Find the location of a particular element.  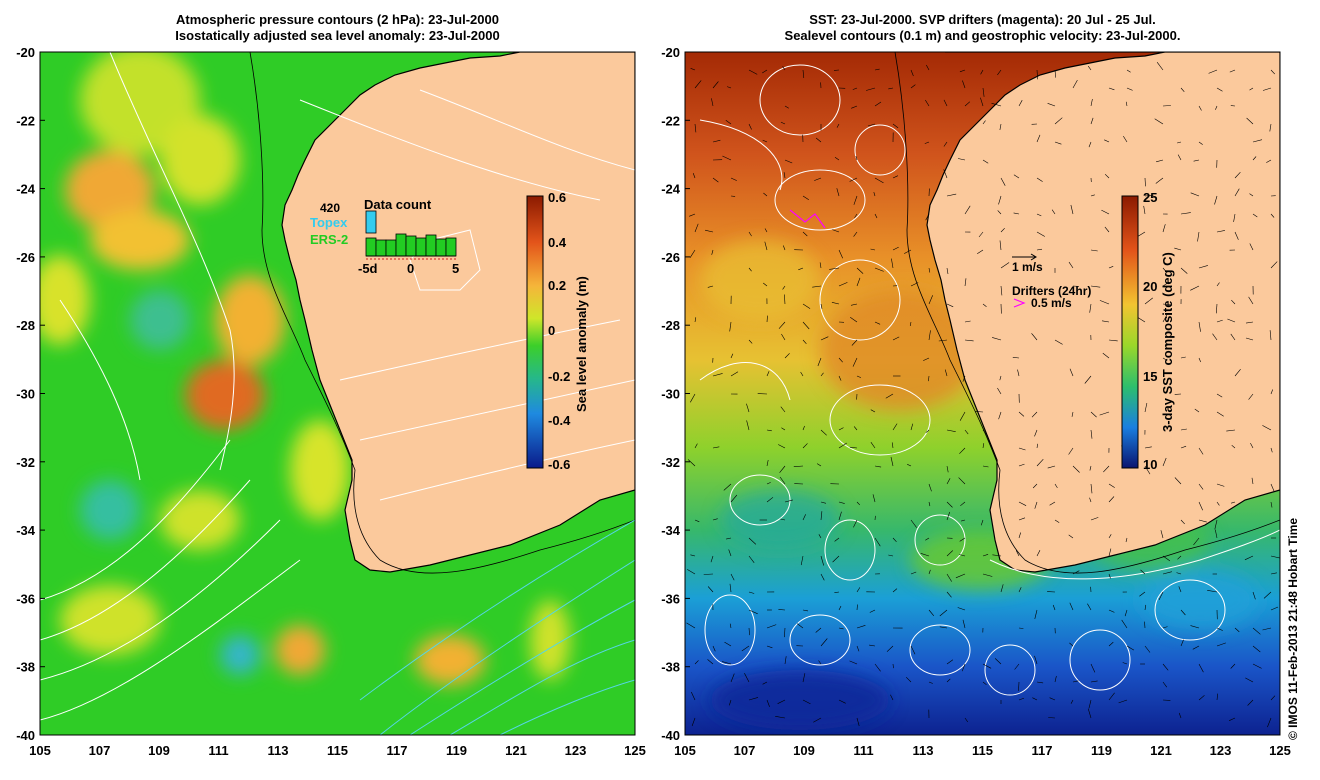

sst-colorbar-gradient is located at coordinates (1130, 332).